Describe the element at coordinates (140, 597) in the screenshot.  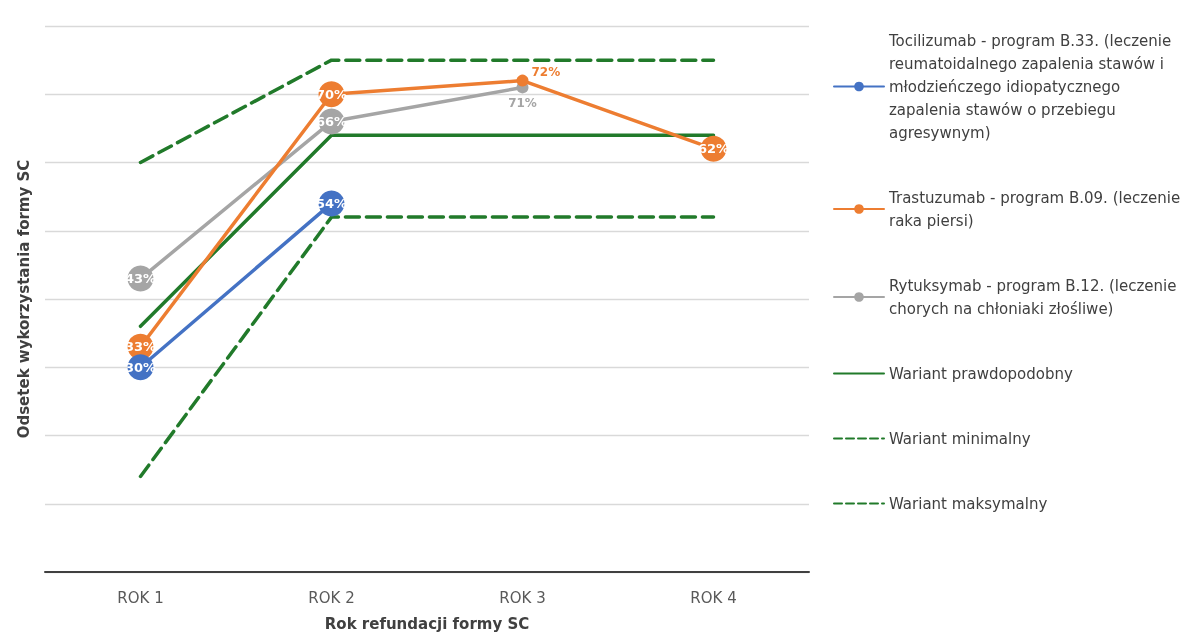
I see `x-tick-label: ROK 1` at that location.